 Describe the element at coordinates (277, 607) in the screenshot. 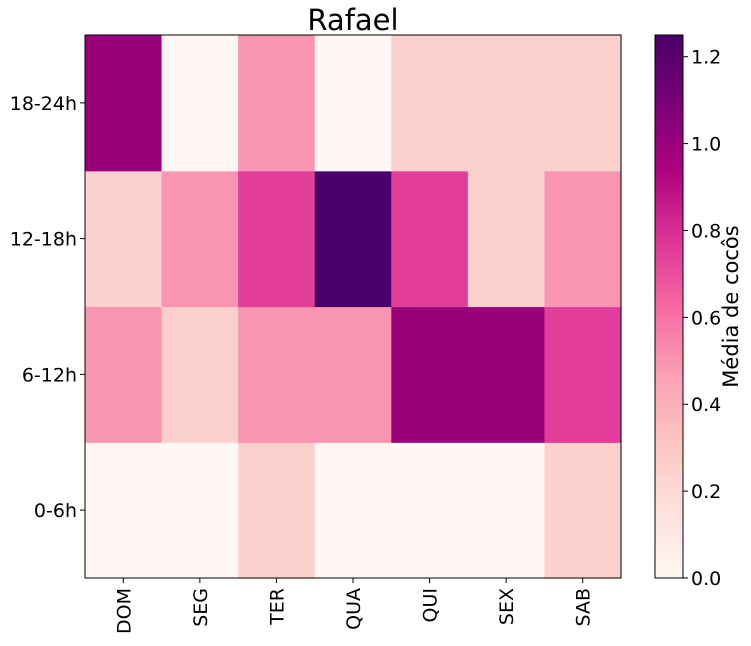

I see `x-tick-label: TER` at that location.